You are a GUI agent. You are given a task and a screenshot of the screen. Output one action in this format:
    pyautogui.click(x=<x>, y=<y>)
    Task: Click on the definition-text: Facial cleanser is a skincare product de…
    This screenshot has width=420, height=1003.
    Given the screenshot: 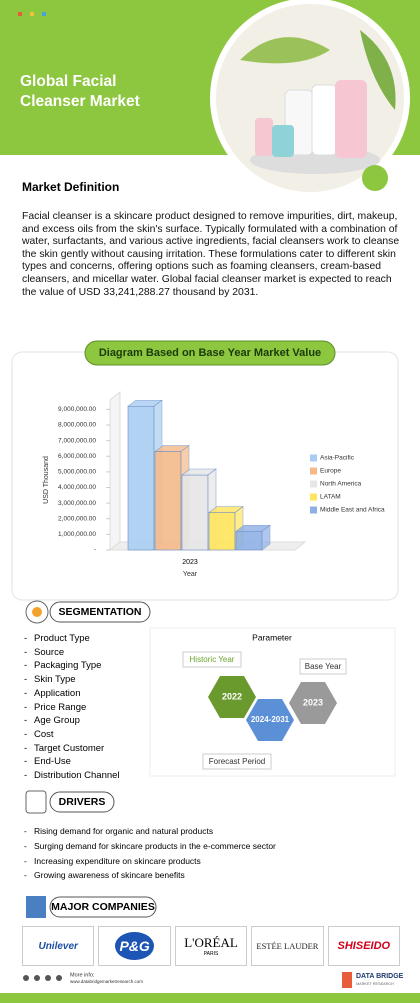 What is the action you would take?
    pyautogui.click(x=211, y=254)
    